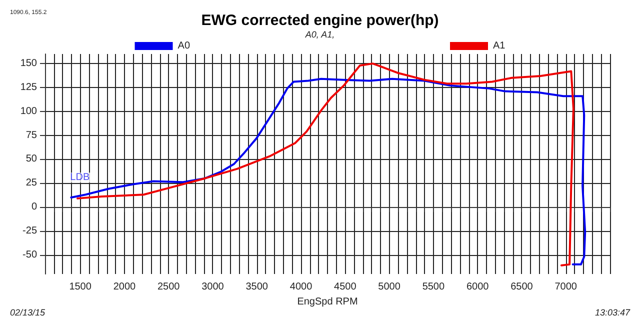 This screenshot has height=328, width=640. I want to click on y-tick-label: 125, so click(29, 87).